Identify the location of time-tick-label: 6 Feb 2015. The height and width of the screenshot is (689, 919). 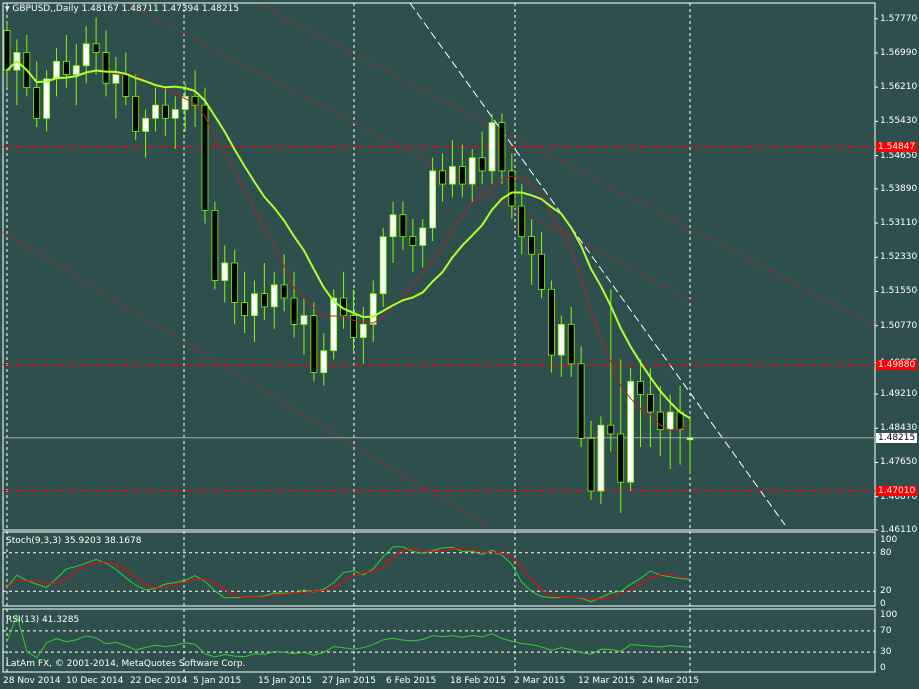
(411, 681).